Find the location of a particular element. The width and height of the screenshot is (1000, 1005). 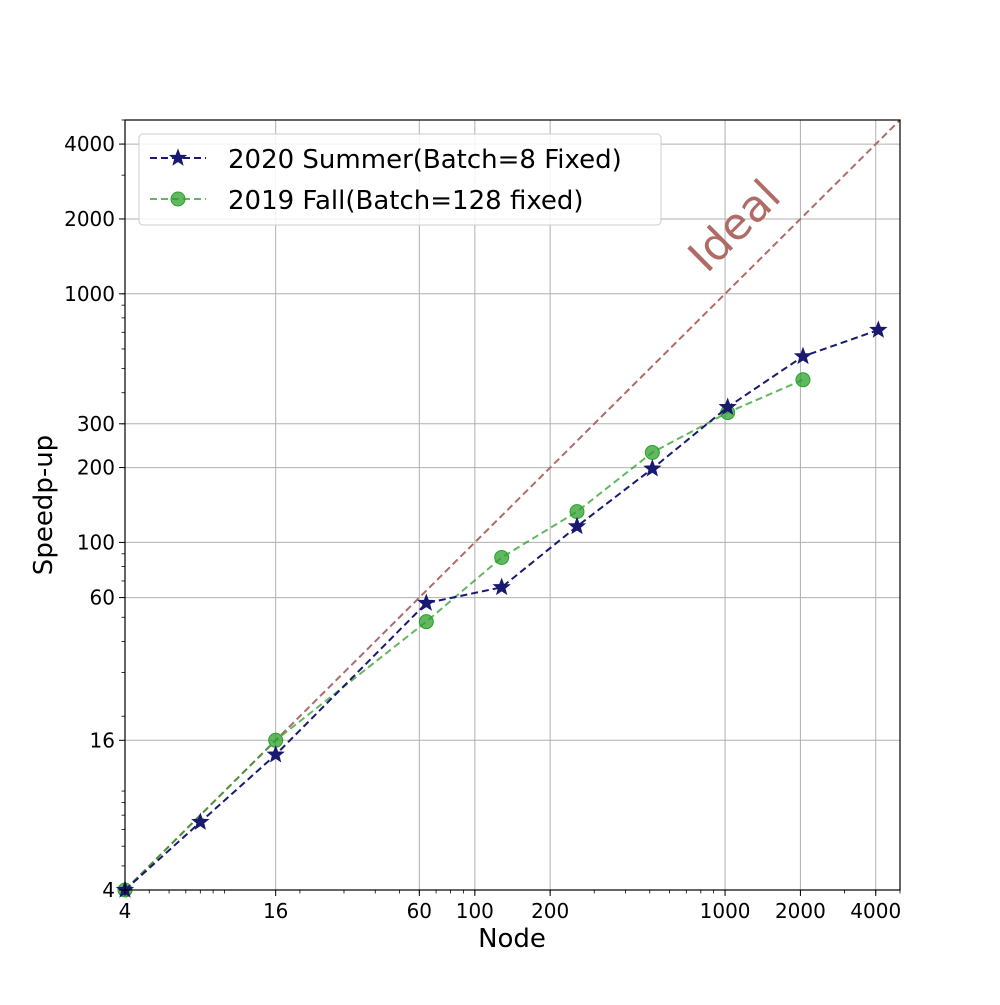

x-axis-label: Node is located at coordinates (512, 939).